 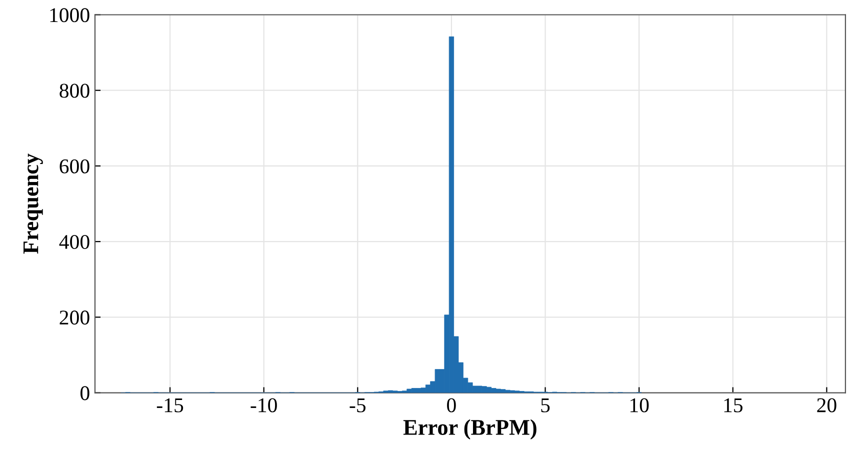 I want to click on y-axis-title: Frequency, so click(x=33, y=204).